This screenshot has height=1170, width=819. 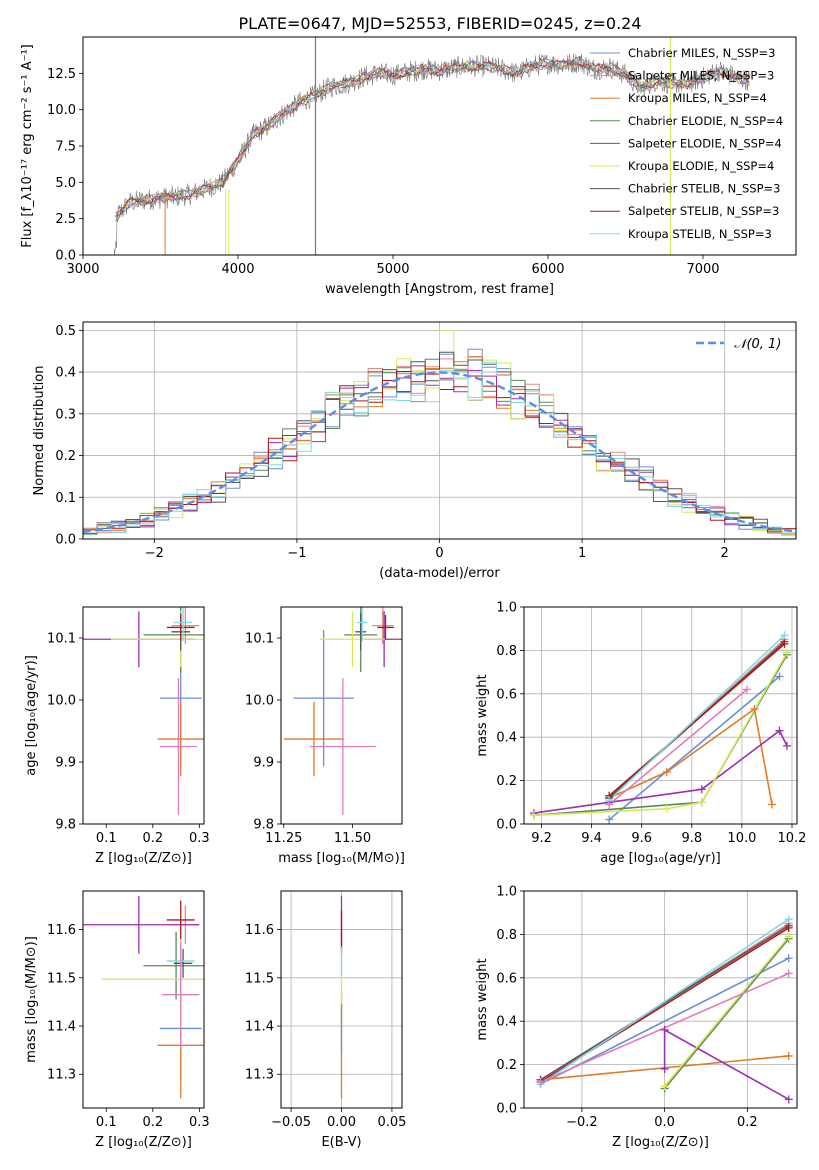 I want to click on mass-weight-line-pink, so click(x=678, y=747).